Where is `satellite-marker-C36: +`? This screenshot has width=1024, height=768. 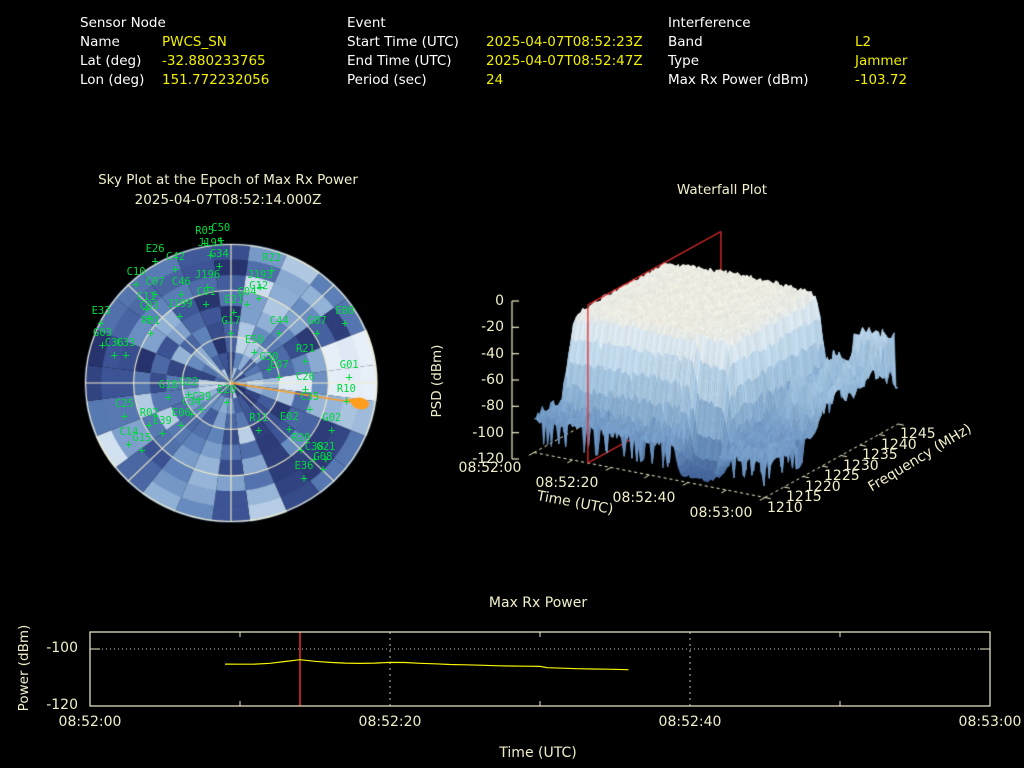
satellite-marker-C36: + is located at coordinates (114, 355).